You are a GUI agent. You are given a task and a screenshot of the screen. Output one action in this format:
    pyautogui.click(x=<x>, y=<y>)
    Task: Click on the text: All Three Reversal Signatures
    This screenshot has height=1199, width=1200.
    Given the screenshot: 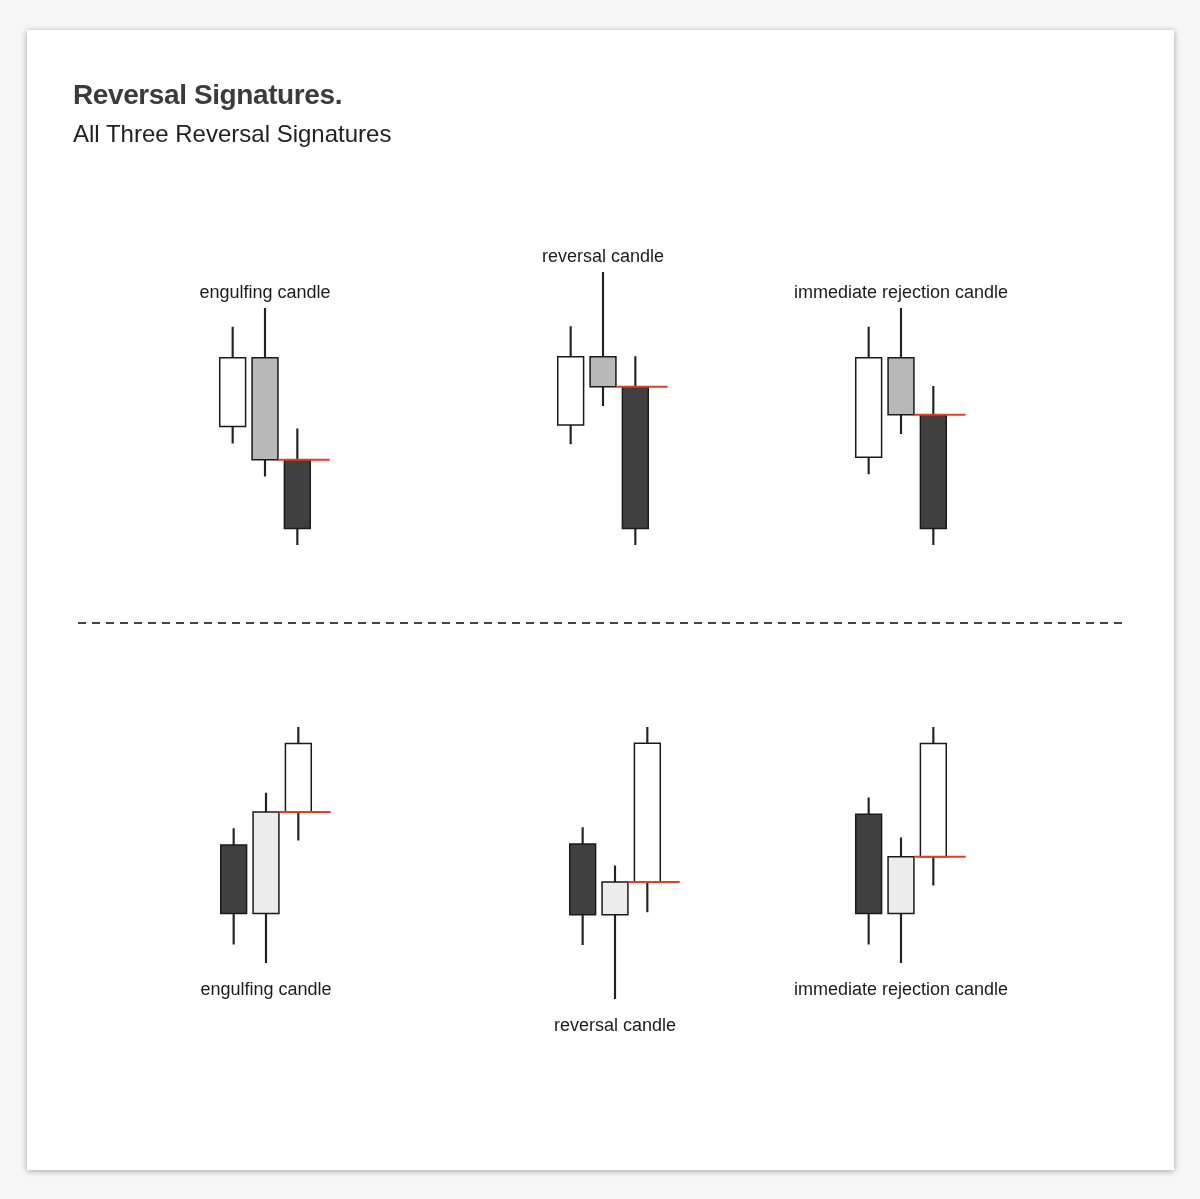 What is the action you would take?
    pyautogui.click(x=232, y=134)
    